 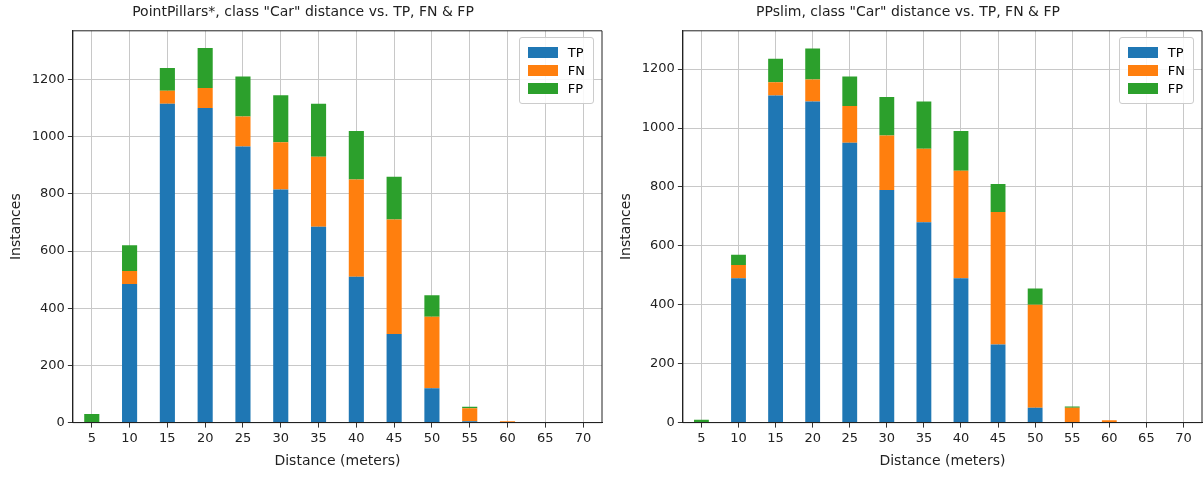 What do you see at coordinates (908, 11) in the screenshot?
I see `chart-title: PPslim, class "Car" distance vs. TP, FN & FP` at bounding box center [908, 11].